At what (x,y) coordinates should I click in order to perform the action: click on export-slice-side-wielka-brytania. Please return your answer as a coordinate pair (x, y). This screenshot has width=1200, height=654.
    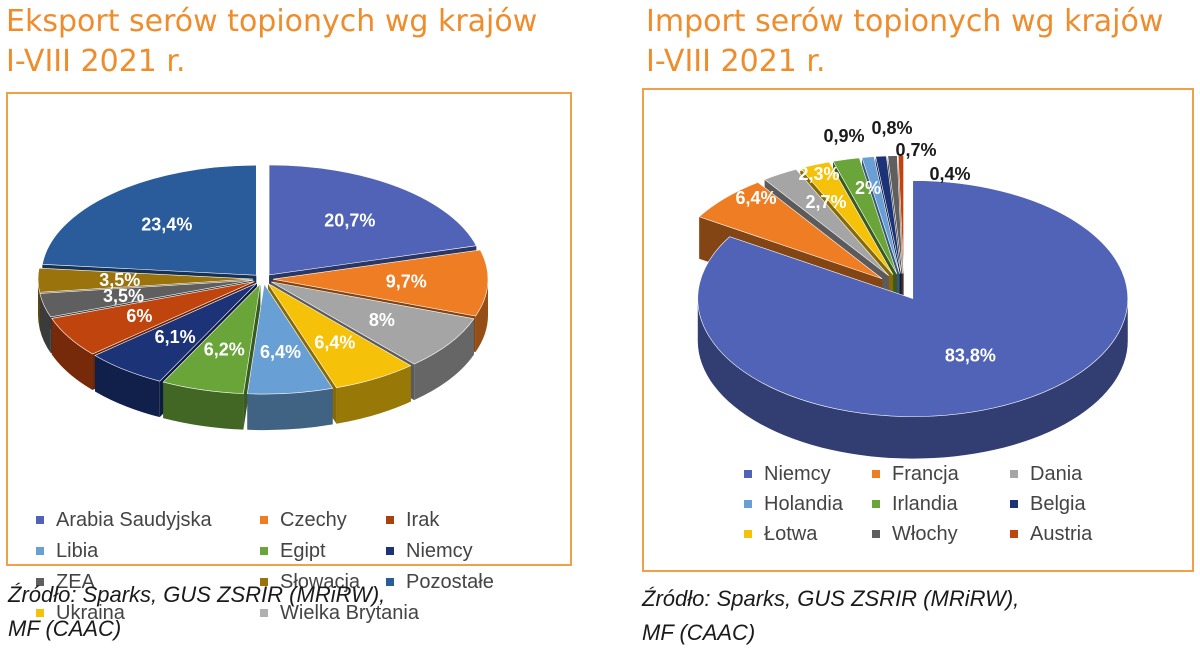
    Looking at the image, I should click on (444, 359).